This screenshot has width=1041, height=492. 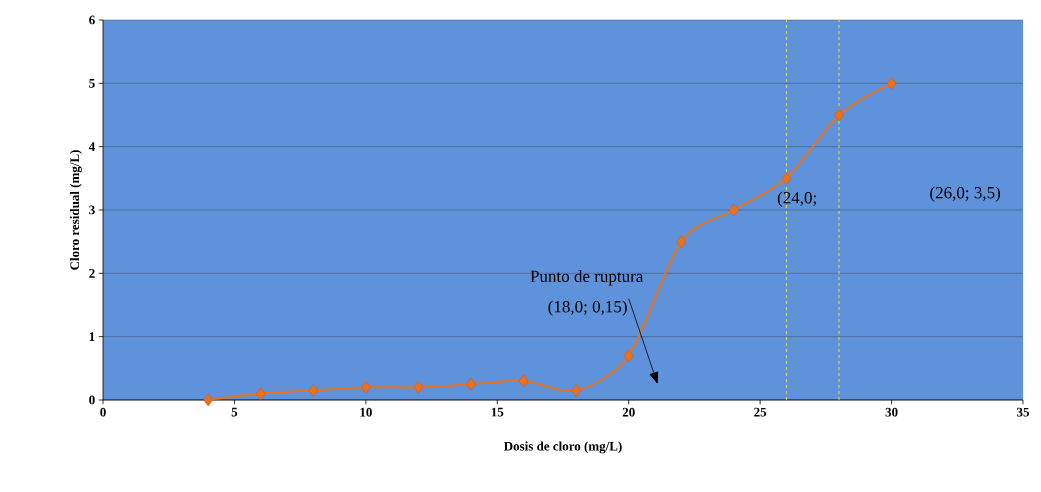 I want to click on annotation: (26,0; 3,5), so click(x=965, y=194).